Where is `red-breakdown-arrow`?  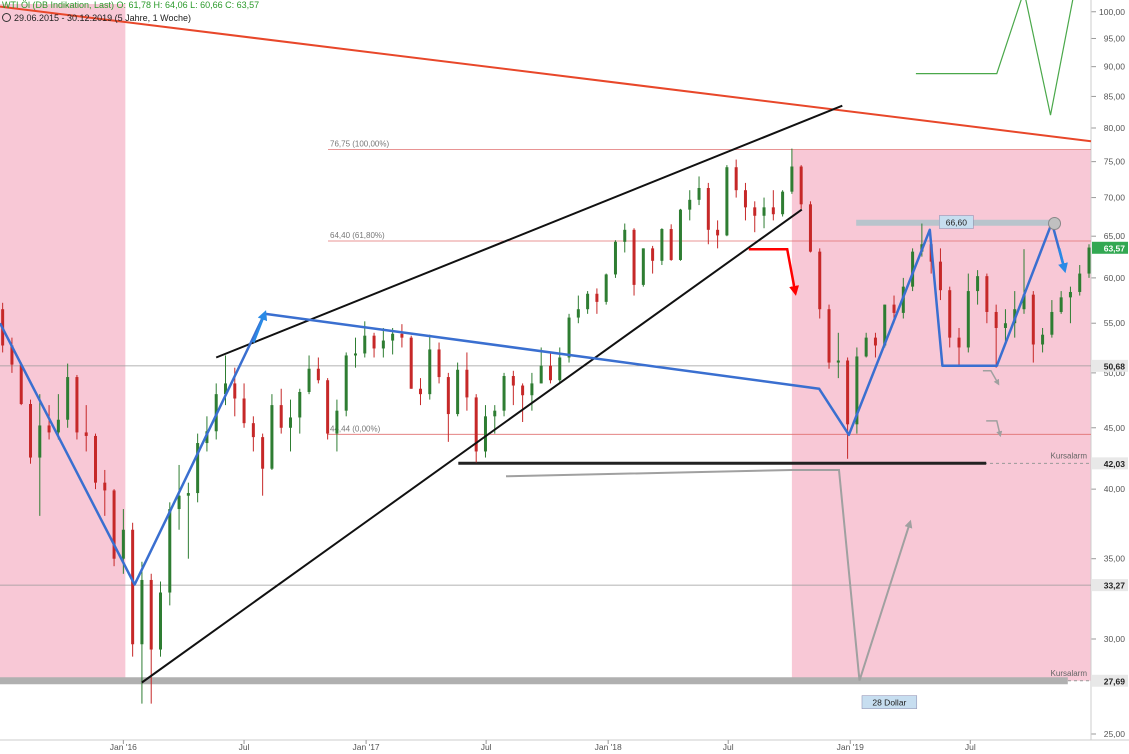 red-breakdown-arrow is located at coordinates (774, 271).